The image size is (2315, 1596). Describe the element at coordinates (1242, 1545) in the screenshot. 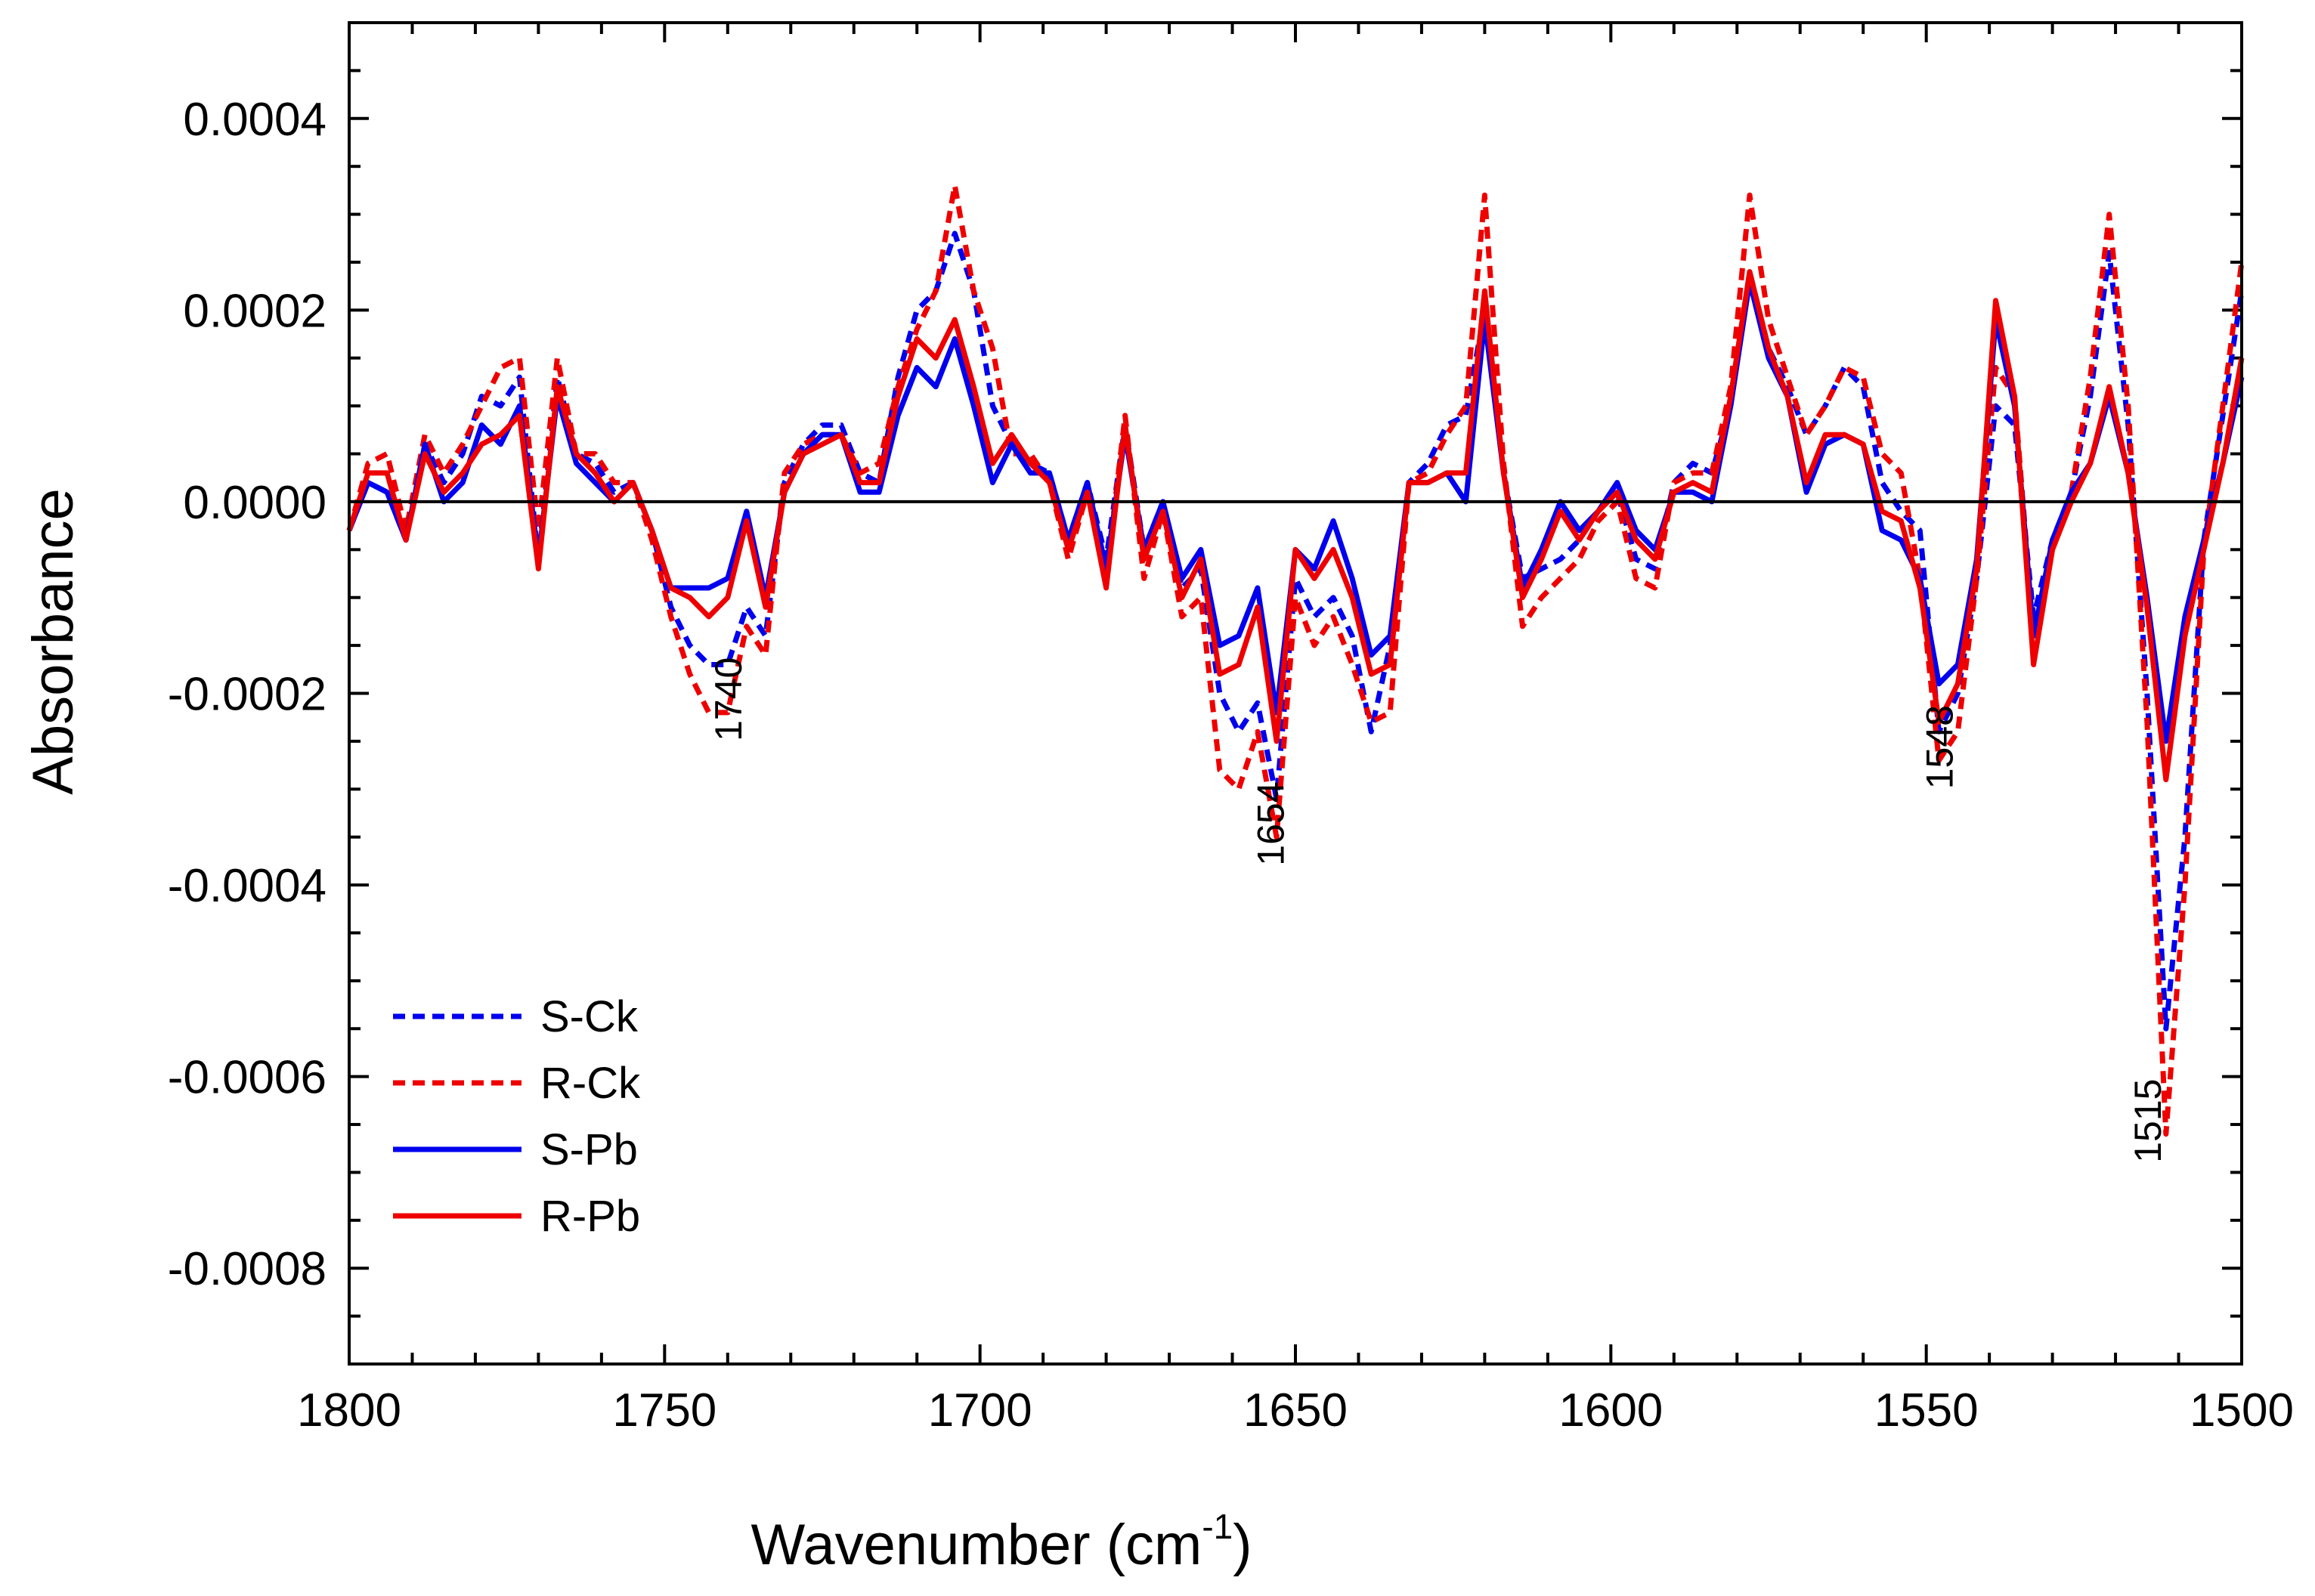

I see `x-axis-title-close: )` at that location.